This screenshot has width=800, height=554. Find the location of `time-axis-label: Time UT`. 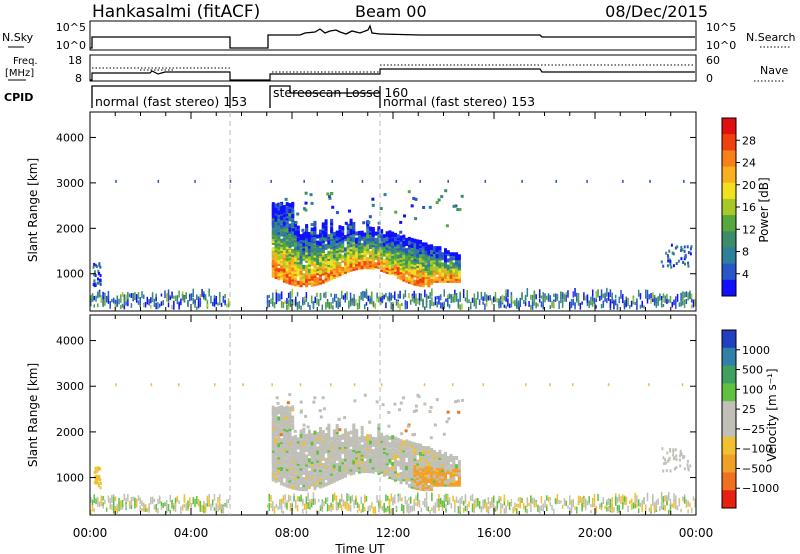

time-axis-label: Time UT is located at coordinates (359, 548).